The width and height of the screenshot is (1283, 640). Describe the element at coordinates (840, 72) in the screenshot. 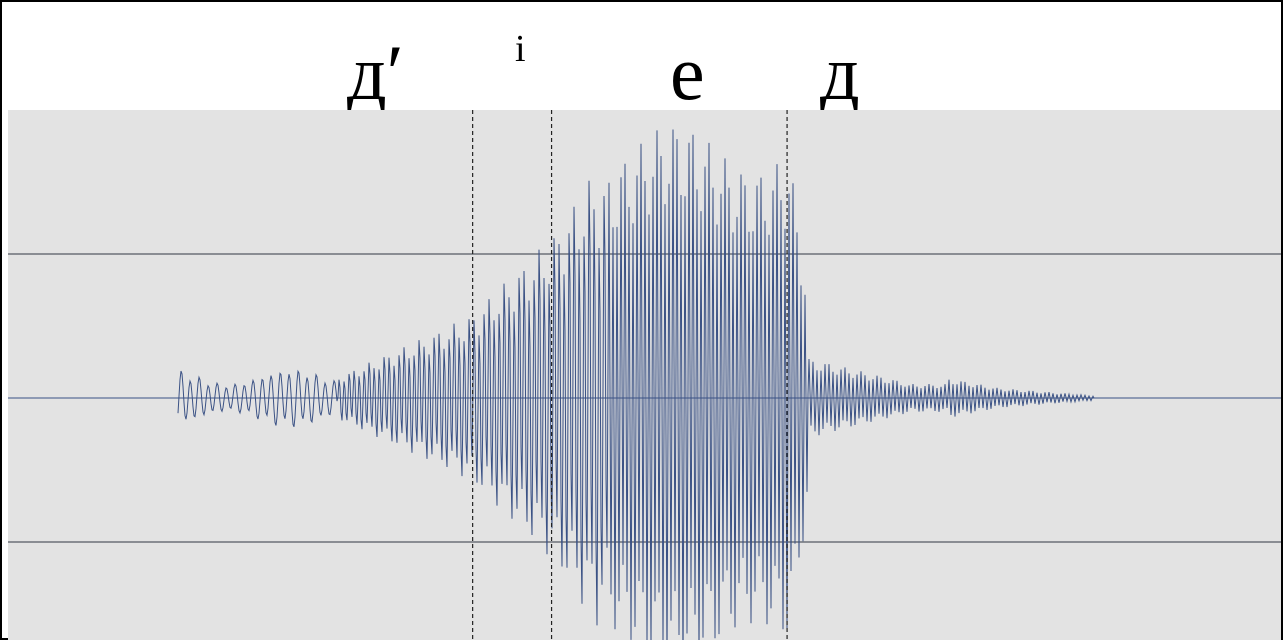

I see `segment-label-d: д` at that location.